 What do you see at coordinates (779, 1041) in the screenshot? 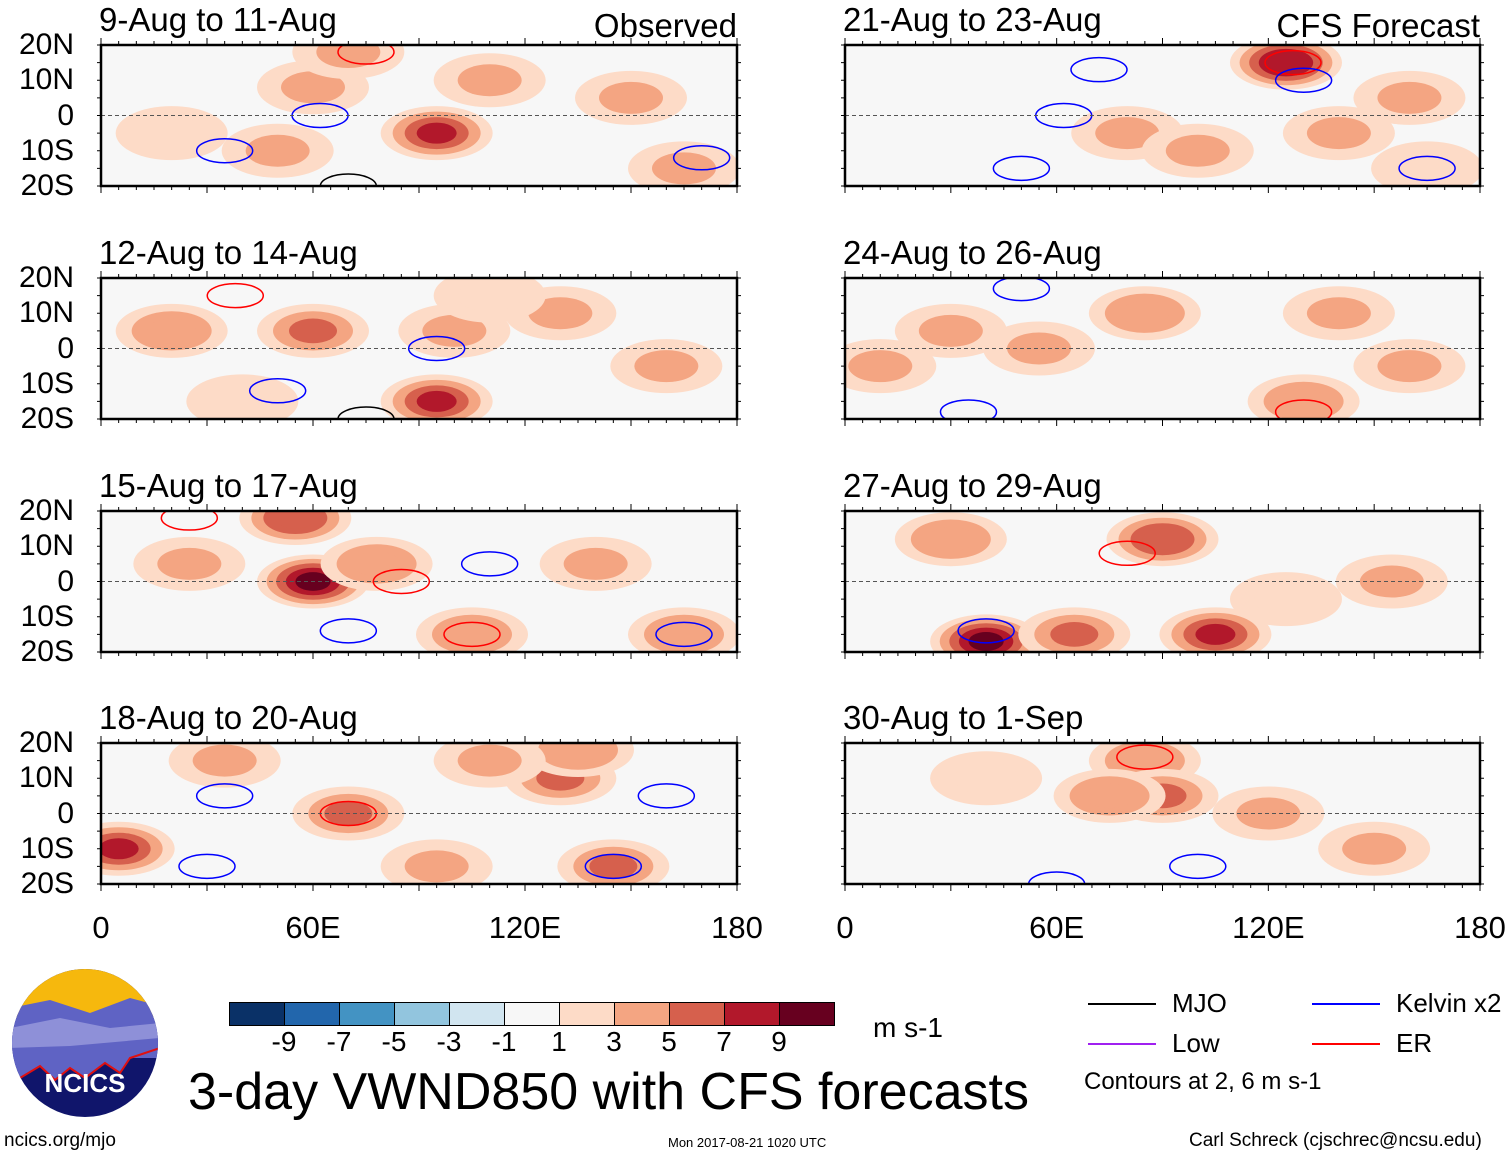
I see `colorbar-label: 9` at bounding box center [779, 1041].